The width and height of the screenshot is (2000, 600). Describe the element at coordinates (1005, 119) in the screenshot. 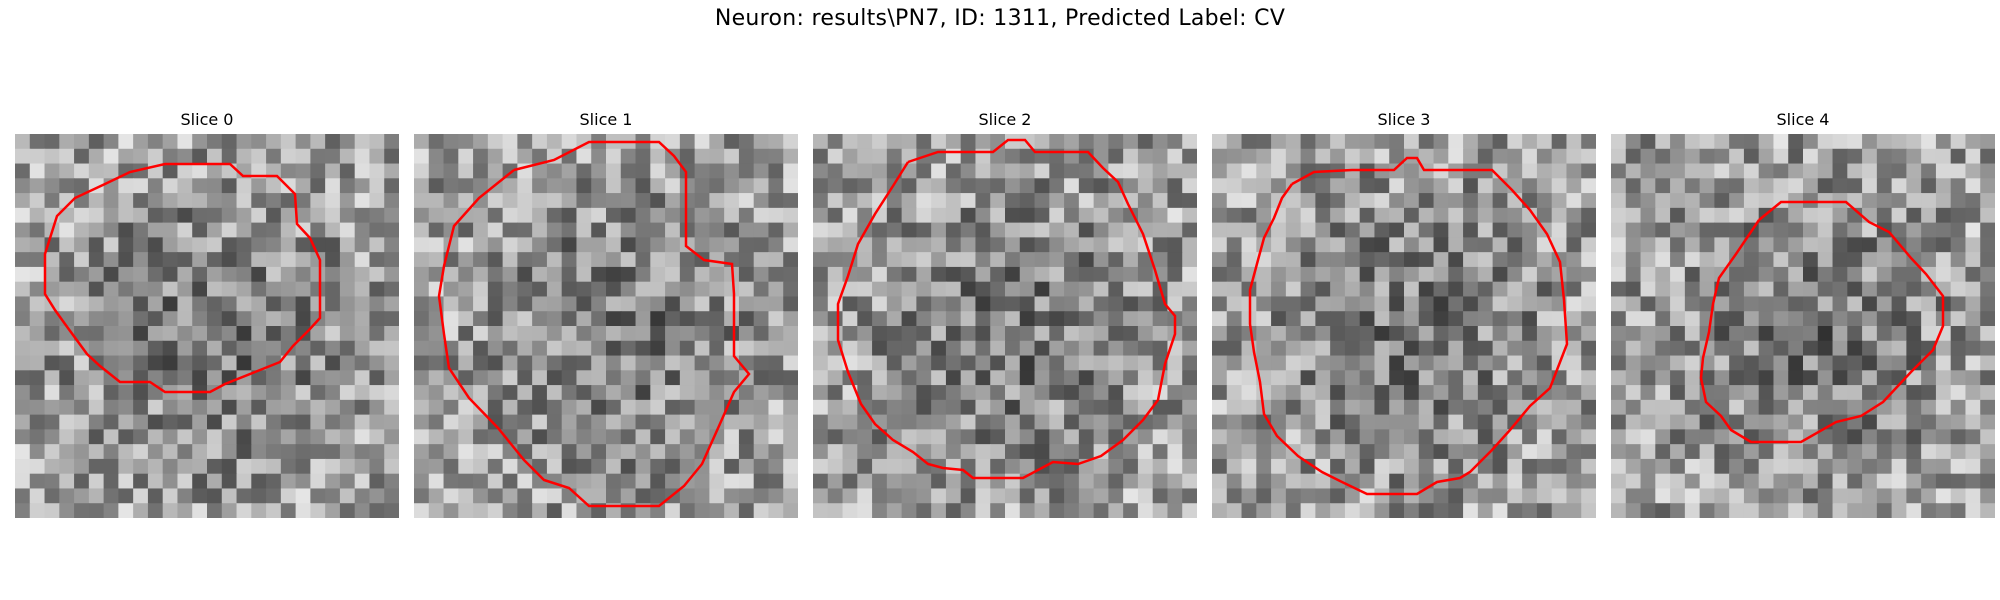

I see `slice-title-2: Slice 2` at that location.